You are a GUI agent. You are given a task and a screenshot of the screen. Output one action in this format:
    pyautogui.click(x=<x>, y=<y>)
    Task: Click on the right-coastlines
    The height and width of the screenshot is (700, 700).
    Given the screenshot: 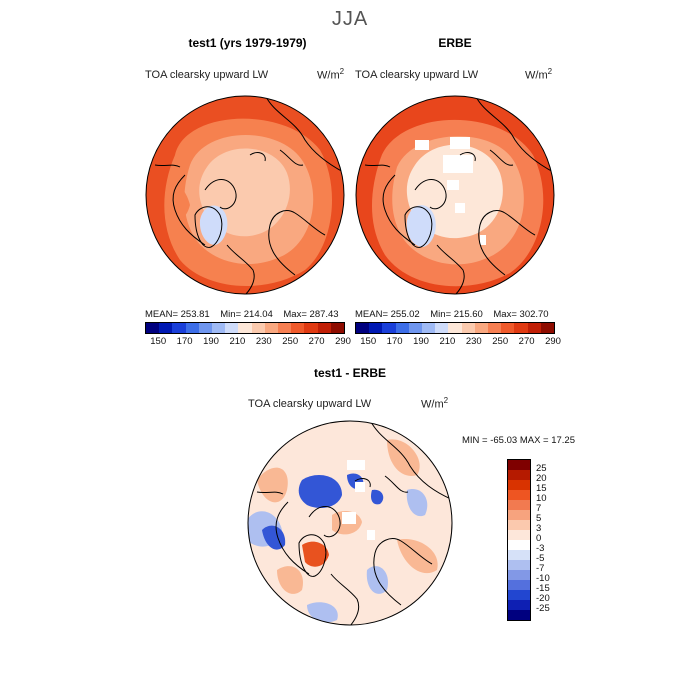 What is the action you would take?
    pyautogui.click(x=459, y=195)
    